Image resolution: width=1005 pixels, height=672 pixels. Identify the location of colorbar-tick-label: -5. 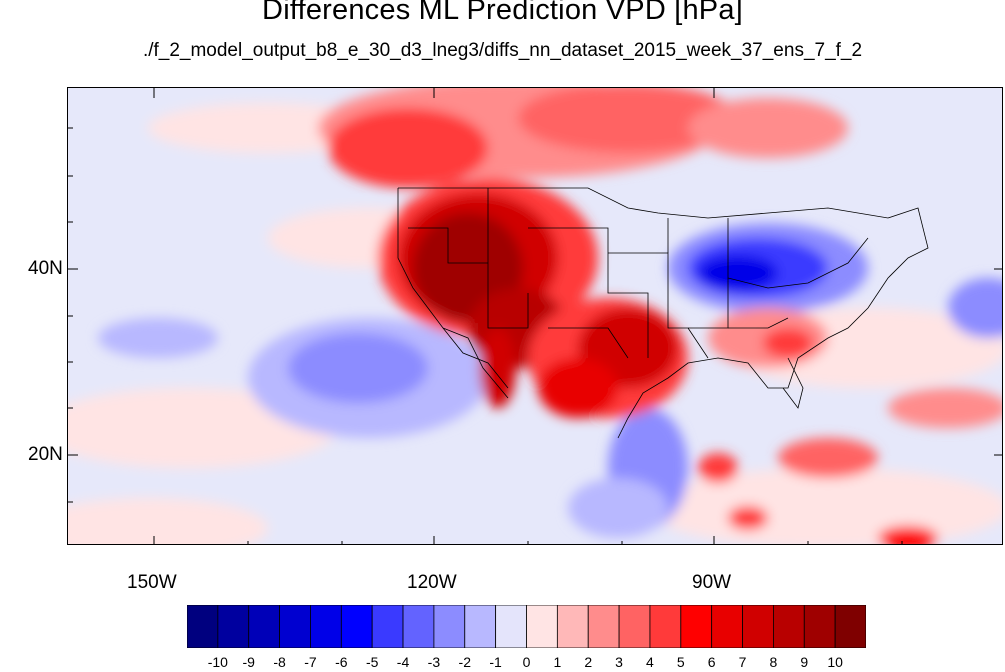
(372, 662).